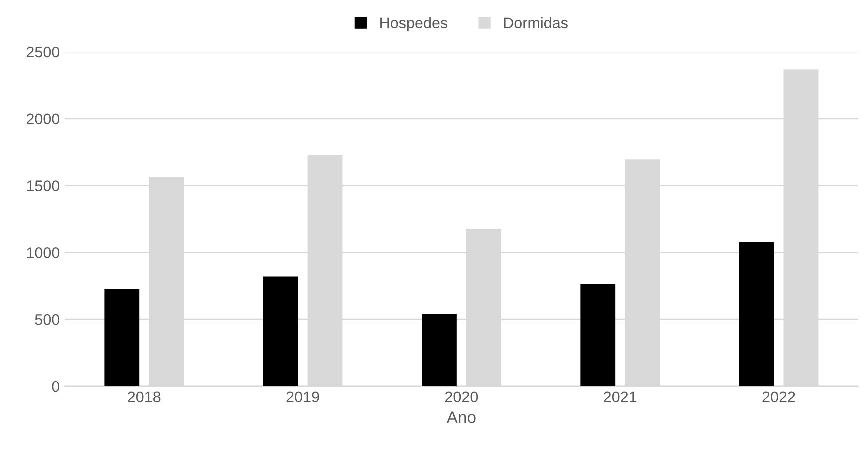 This screenshot has height=452, width=867. Describe the element at coordinates (47, 320) in the screenshot. I see `y-tick-label: 500` at that location.